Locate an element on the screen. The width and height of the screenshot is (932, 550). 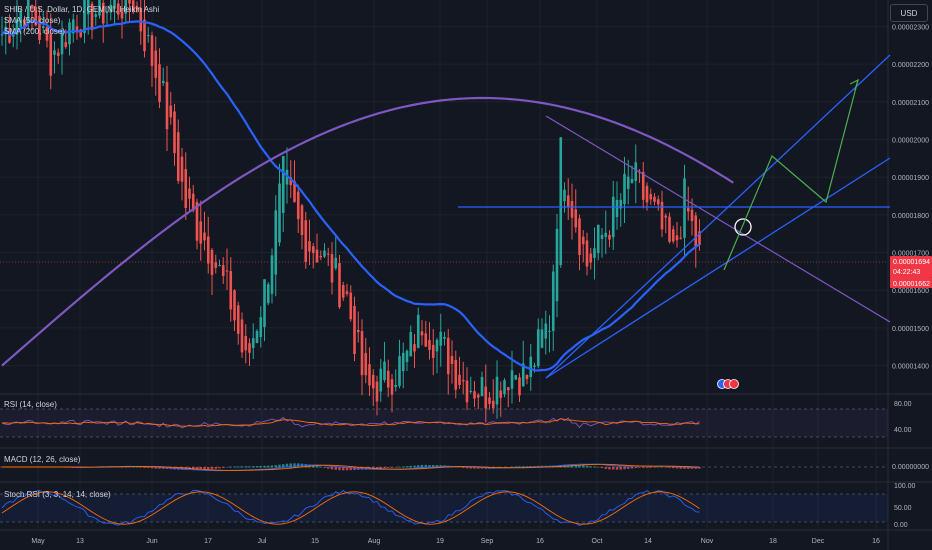
price-tick-label: 0.00002000 is located at coordinates (910, 140).